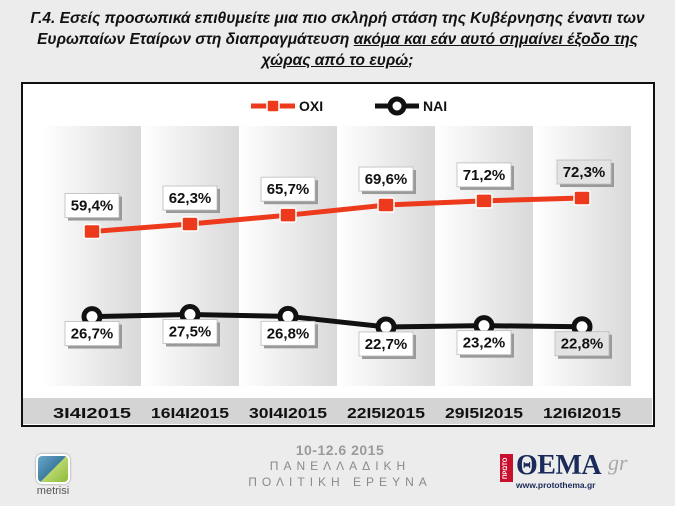 This screenshot has width=675, height=506. I want to click on survey-info: 10-12.6 2015 ΠΑΝΕΛΛΑΔΙΚΗ ΠΟΛΙΤΙΚΗ ΕΡΕΥΝΑ, so click(340, 466).